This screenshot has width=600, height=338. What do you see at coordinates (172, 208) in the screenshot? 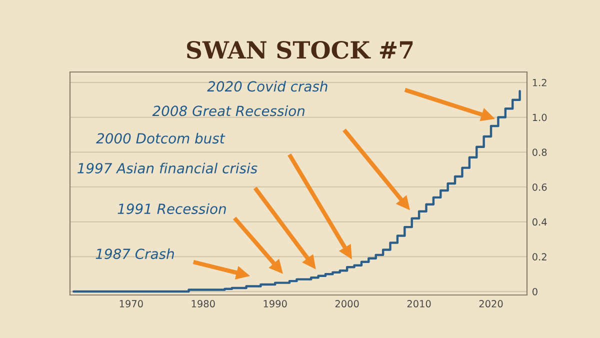
I see `annotation: 1991 Recession` at bounding box center [172, 208].